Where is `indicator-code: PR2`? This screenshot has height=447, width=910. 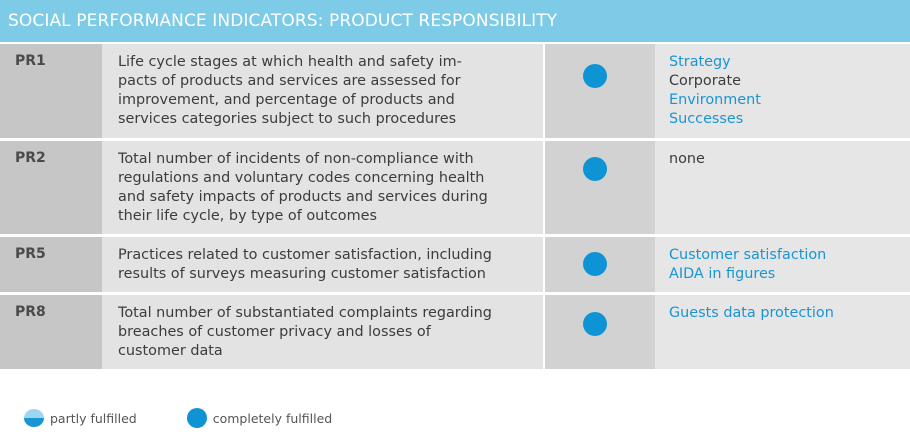 indicator-code: PR2 is located at coordinates (51, 188).